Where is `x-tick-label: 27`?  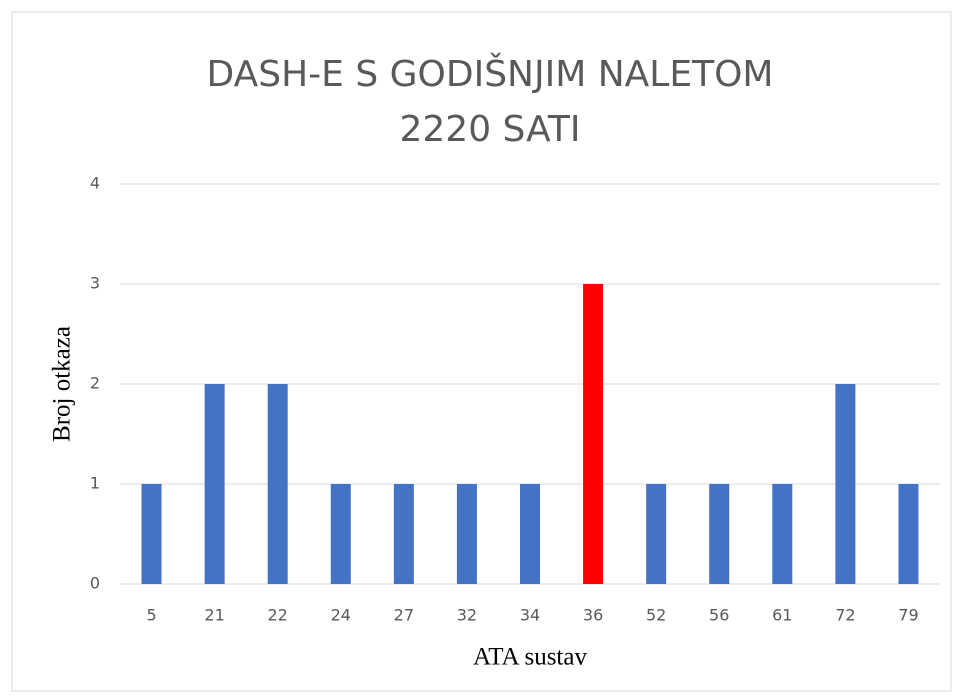
x-tick-label: 27 is located at coordinates (404, 615).